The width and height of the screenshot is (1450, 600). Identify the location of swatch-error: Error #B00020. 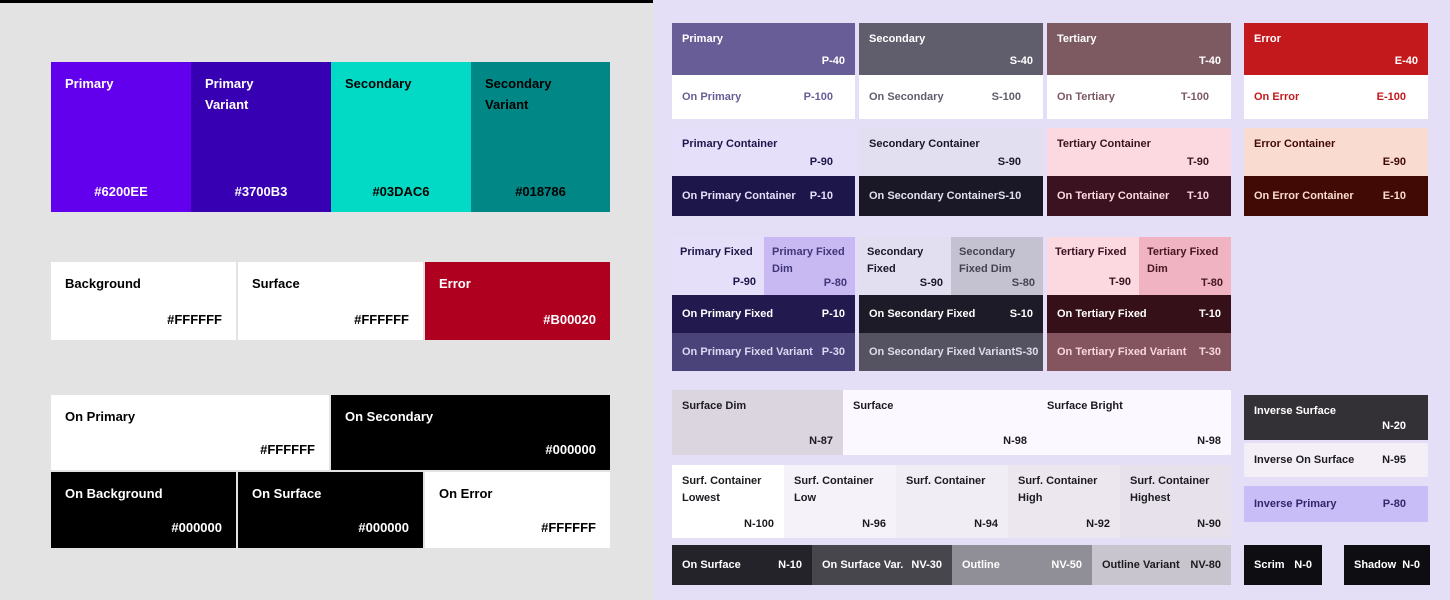
(517, 301).